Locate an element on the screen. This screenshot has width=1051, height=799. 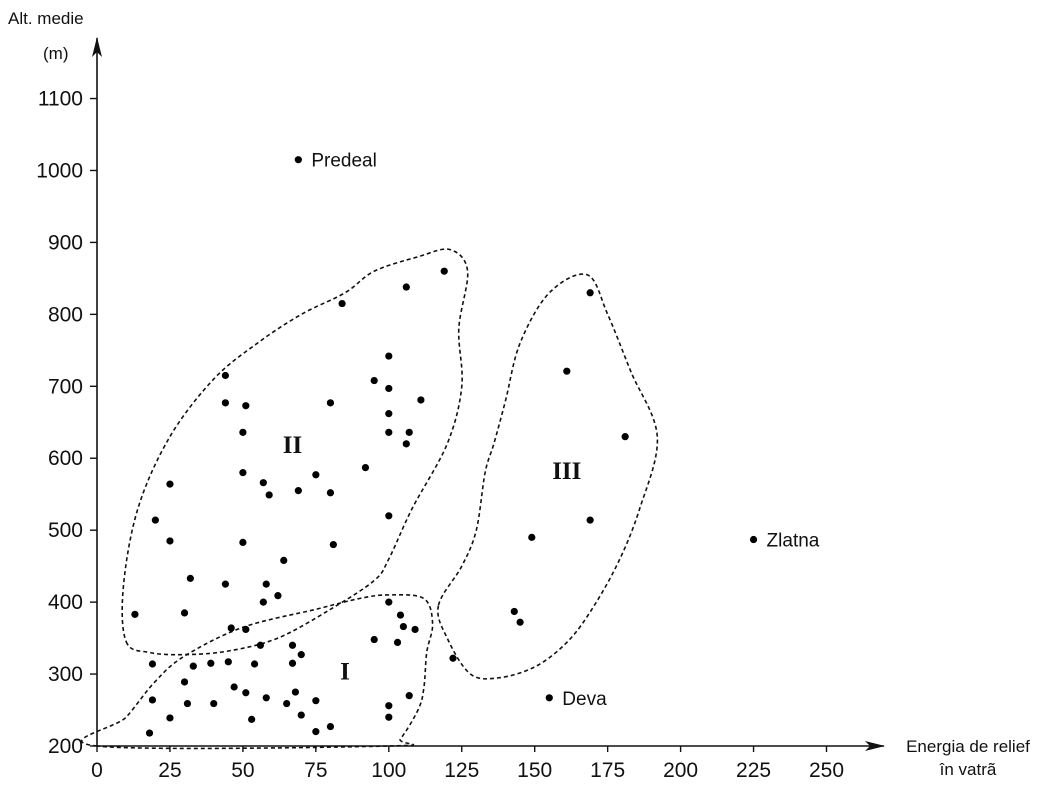
data-point-predeal is located at coordinates (298, 160).